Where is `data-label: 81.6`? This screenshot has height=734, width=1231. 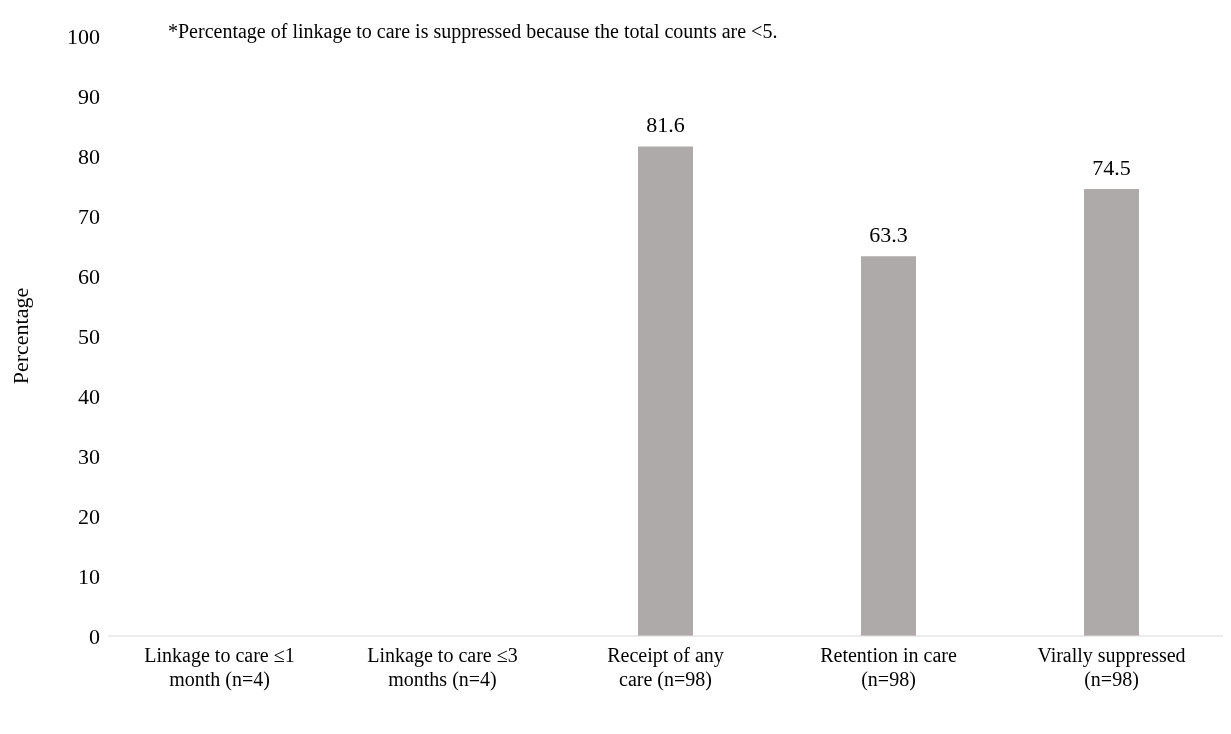
data-label: 81.6 is located at coordinates (665, 125).